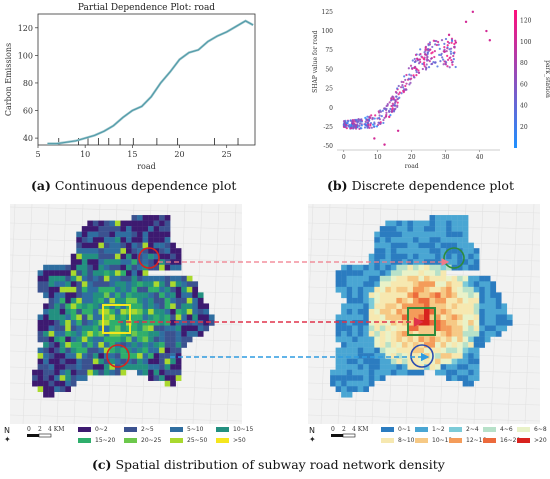 This screenshot has width=550, height=479. What do you see at coordinates (186, 429) in the screenshot?
I see `legend-item: 5~10` at bounding box center [186, 429].